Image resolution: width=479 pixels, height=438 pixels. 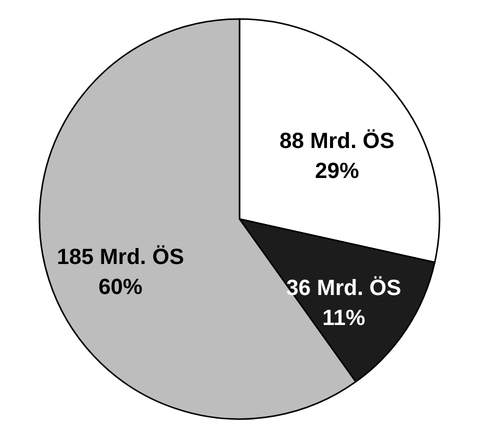 I want to click on data-label: 185 Mrd. ÖS 60%, so click(x=120, y=272).